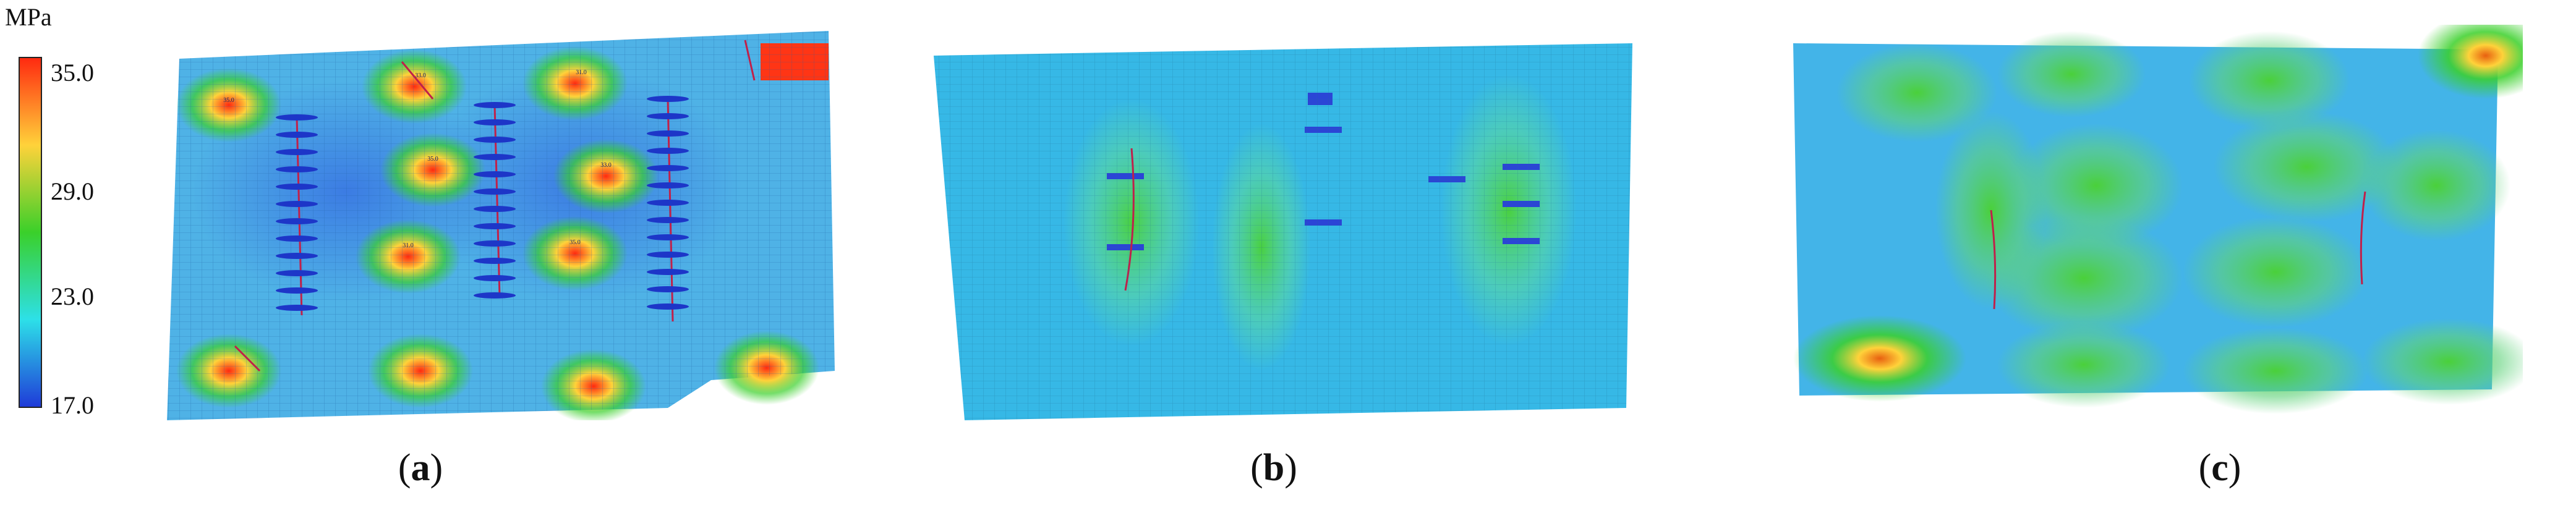  Describe the element at coordinates (575, 242) in the screenshot. I see `hotspot-a-label-6: 35.0` at that location.